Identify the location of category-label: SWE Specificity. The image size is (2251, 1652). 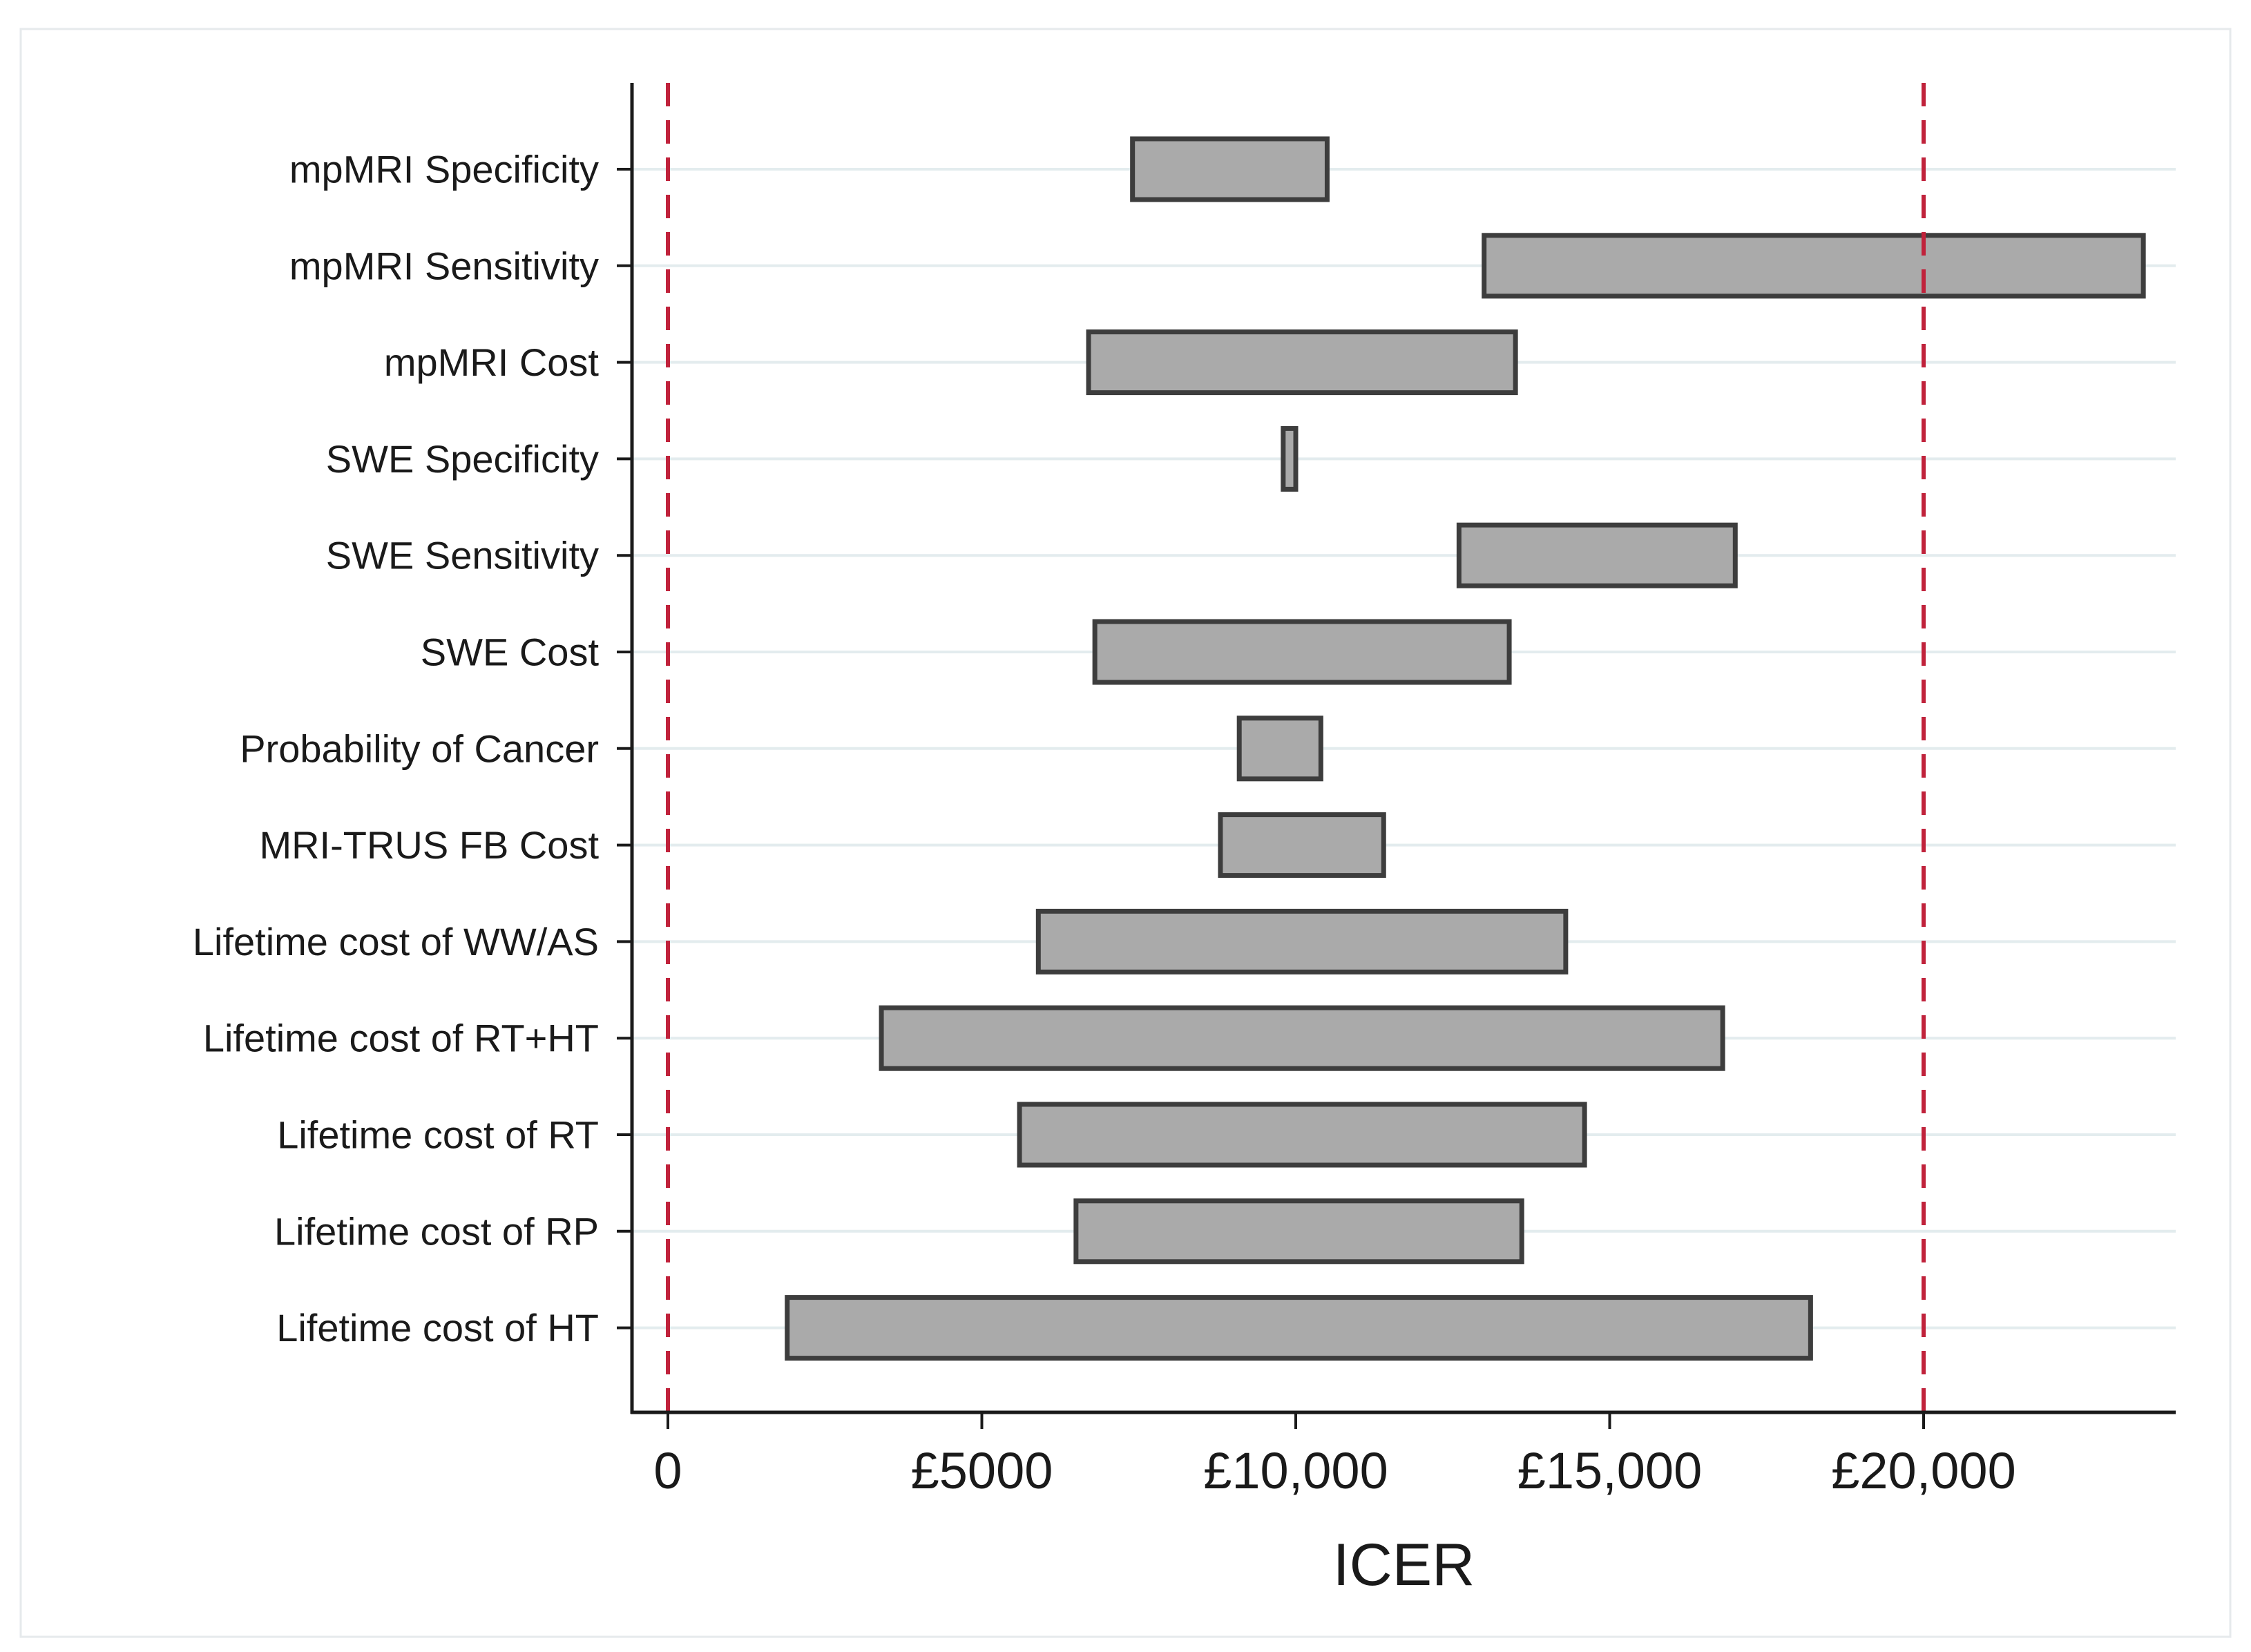
(462, 459).